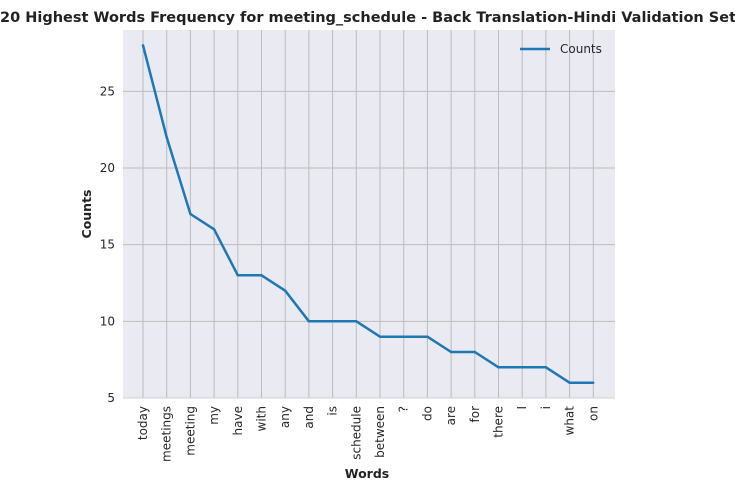 The width and height of the screenshot is (735, 490). What do you see at coordinates (143, 423) in the screenshot?
I see `x-tick-label: today` at bounding box center [143, 423].